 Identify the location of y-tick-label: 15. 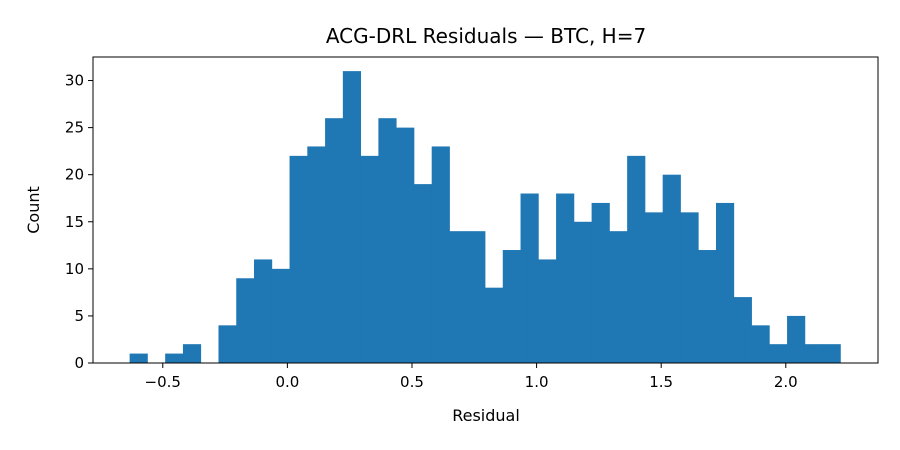
(74, 222).